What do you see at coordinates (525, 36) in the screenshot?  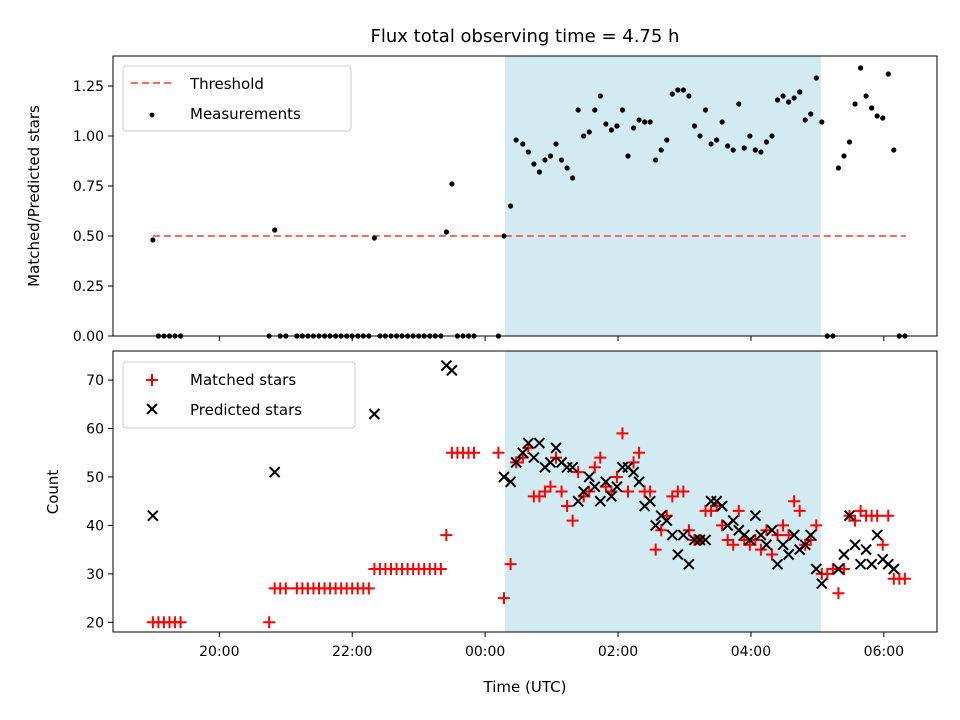 I see `top-chart-title: Flux total observing time = 4.75 h` at bounding box center [525, 36].